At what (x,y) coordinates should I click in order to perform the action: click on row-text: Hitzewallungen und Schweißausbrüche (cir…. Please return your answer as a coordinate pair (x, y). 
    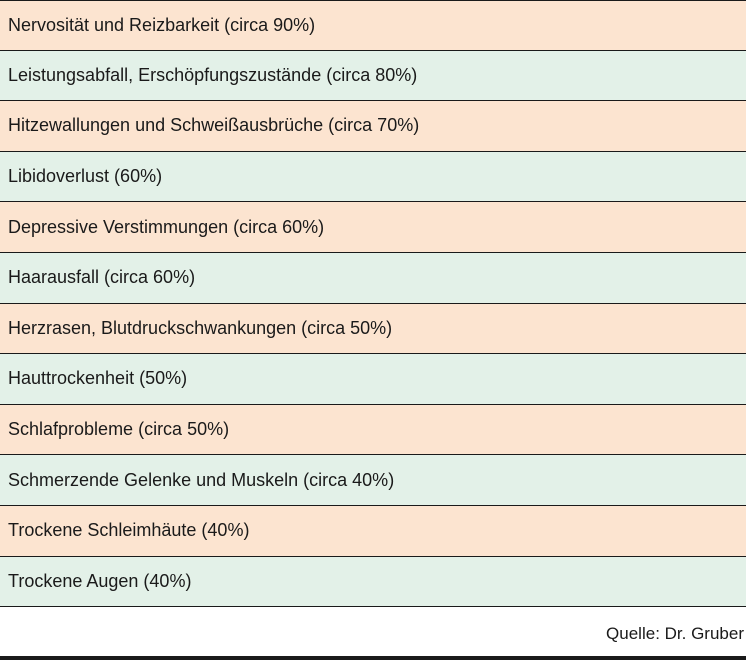
    Looking at the image, I should click on (214, 125).